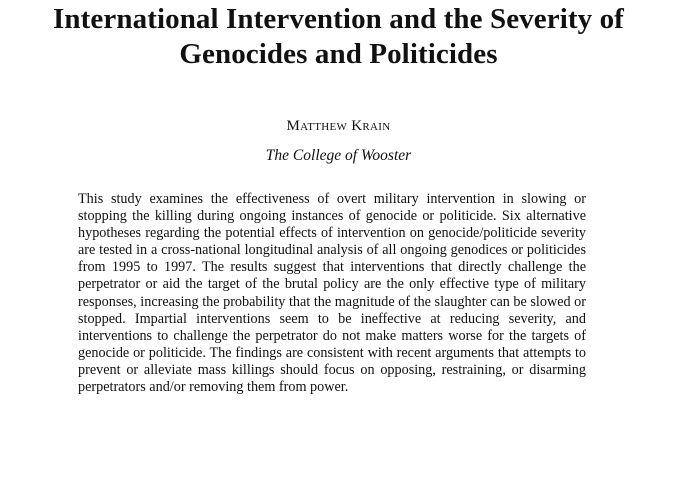  I want to click on author-affiliation: The College of Wooster, so click(338, 155).